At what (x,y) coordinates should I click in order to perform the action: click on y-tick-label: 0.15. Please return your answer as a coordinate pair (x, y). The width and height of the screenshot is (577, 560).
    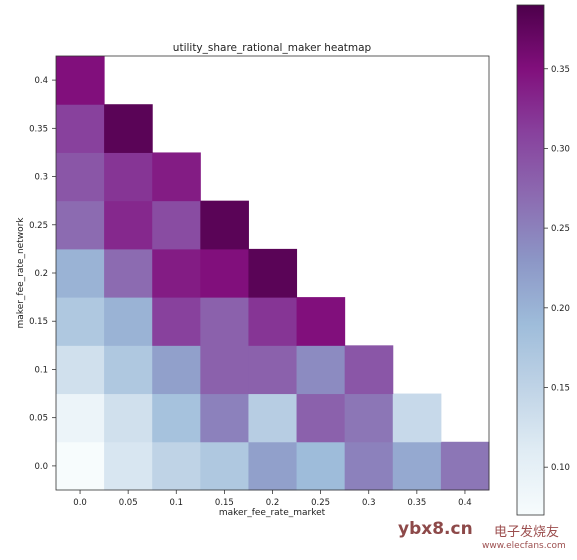
    Looking at the image, I should click on (38, 322).